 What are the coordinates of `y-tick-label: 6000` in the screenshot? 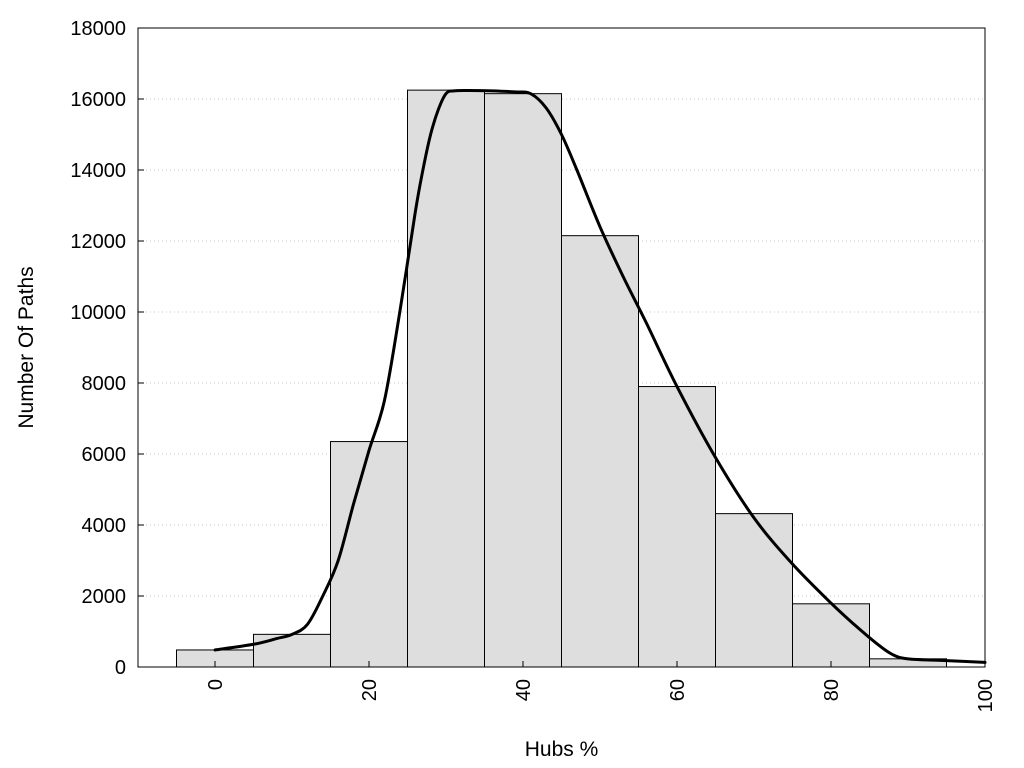 It's located at (104, 455).